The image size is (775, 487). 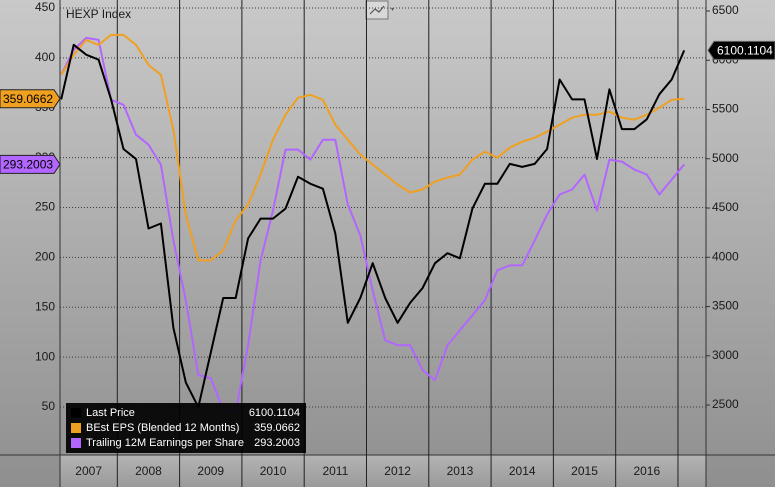 I want to click on legend-label: Trailing 12M Earnings per Share, so click(x=165, y=443).